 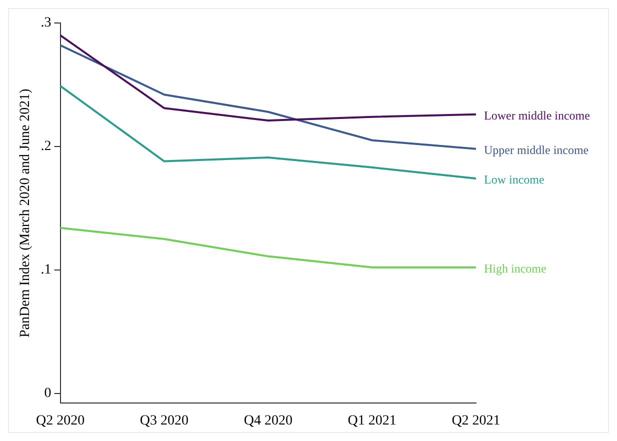 I want to click on x-tick-label: Q2 2020, so click(x=60, y=420).